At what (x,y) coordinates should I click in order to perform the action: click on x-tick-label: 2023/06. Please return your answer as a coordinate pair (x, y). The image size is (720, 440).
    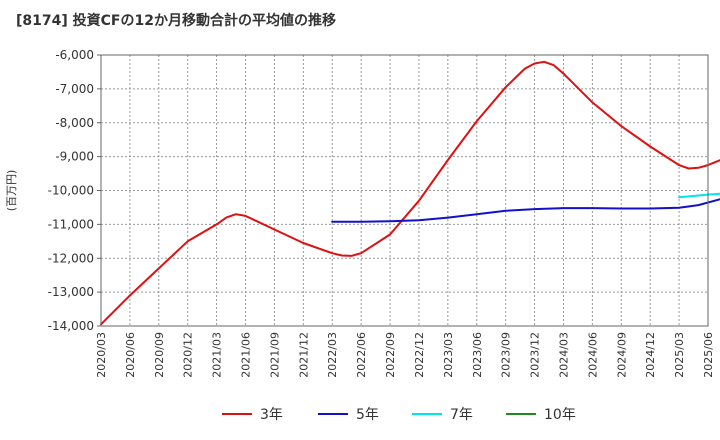
    Looking at the image, I should click on (477, 355).